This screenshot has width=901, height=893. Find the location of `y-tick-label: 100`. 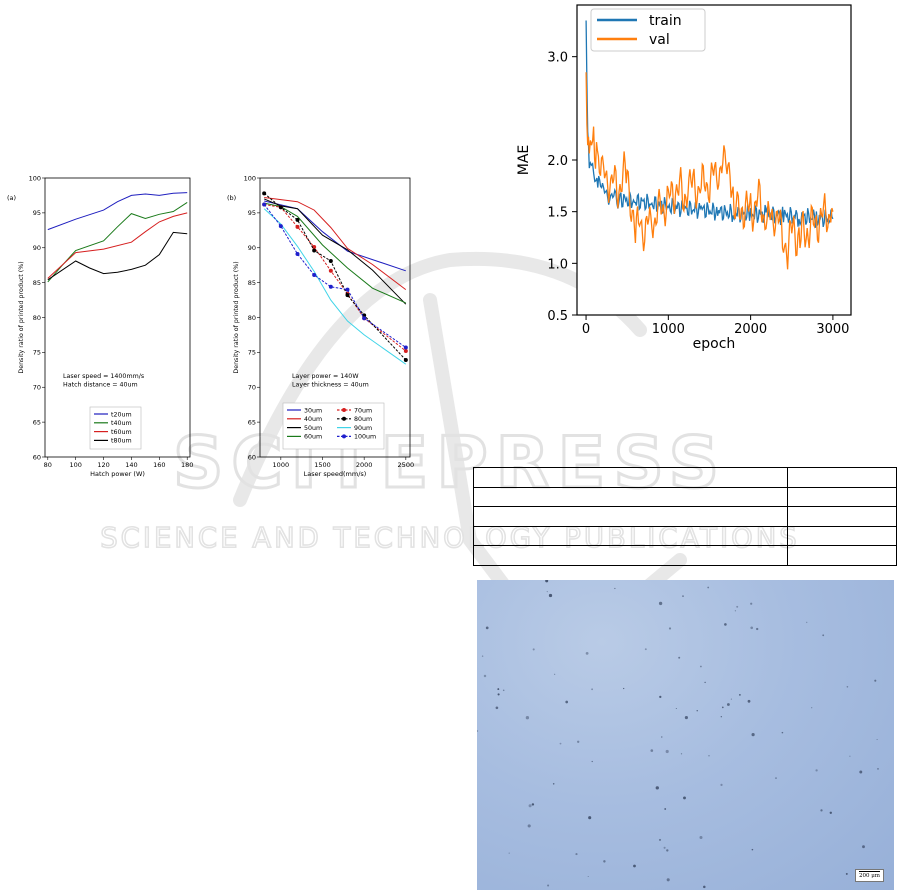

y-tick-label: 100 is located at coordinates (35, 178).